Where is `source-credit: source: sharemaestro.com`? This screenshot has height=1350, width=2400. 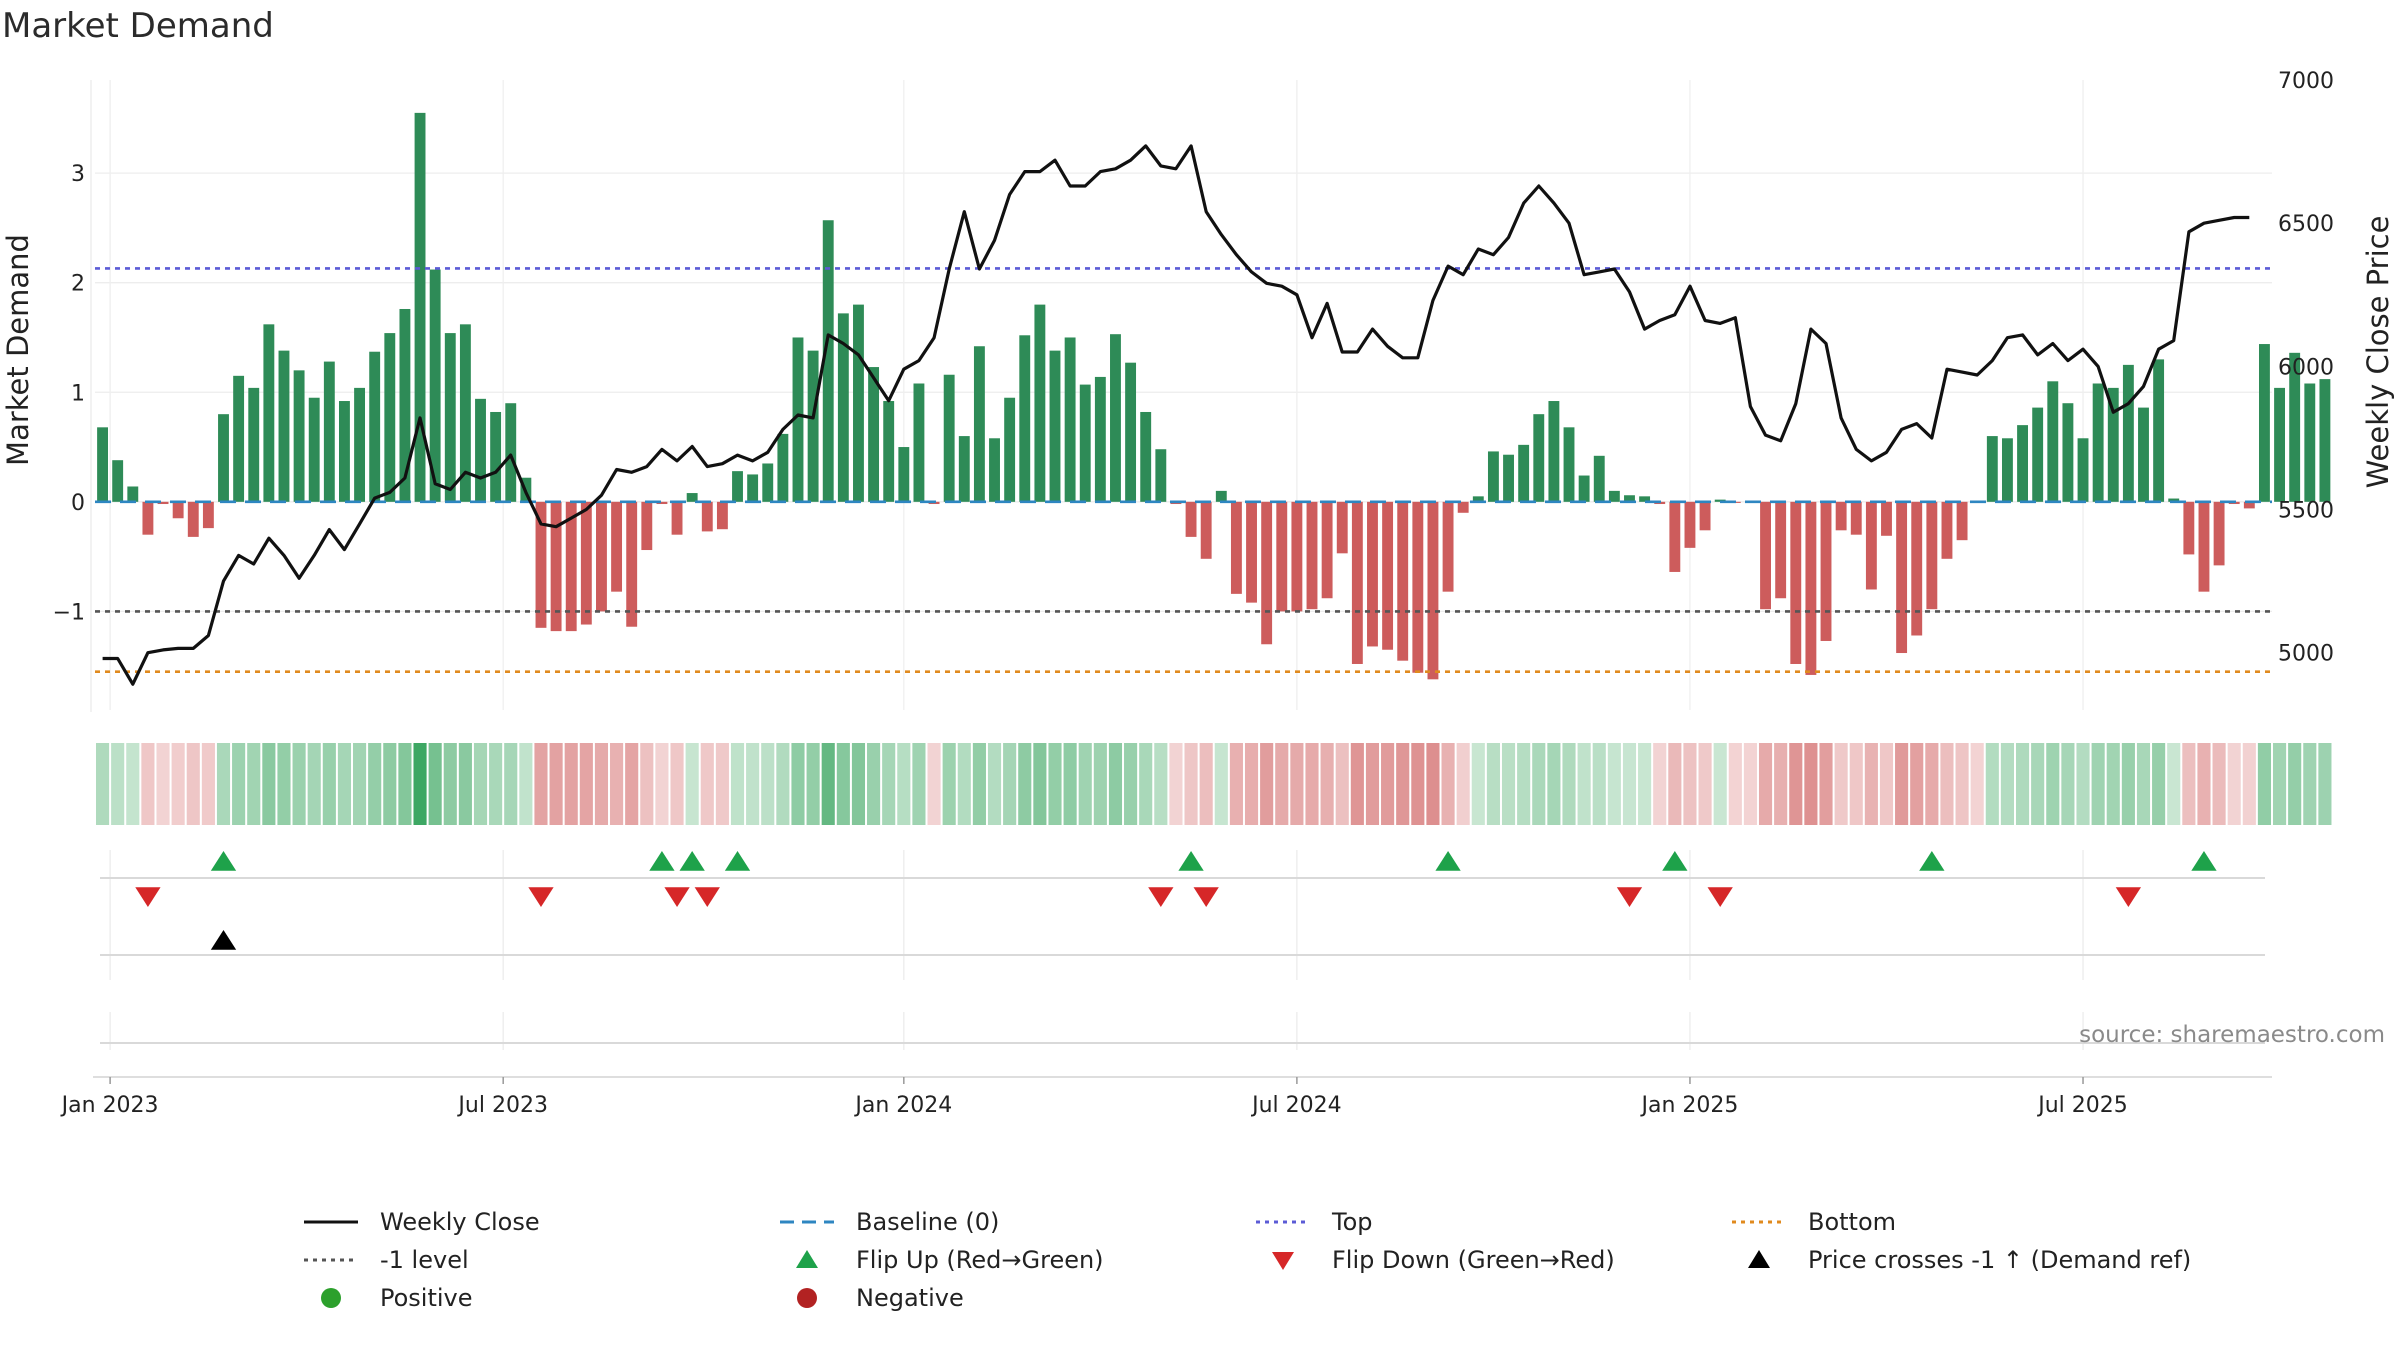 source-credit: source: sharemaestro.com is located at coordinates (2232, 1035).